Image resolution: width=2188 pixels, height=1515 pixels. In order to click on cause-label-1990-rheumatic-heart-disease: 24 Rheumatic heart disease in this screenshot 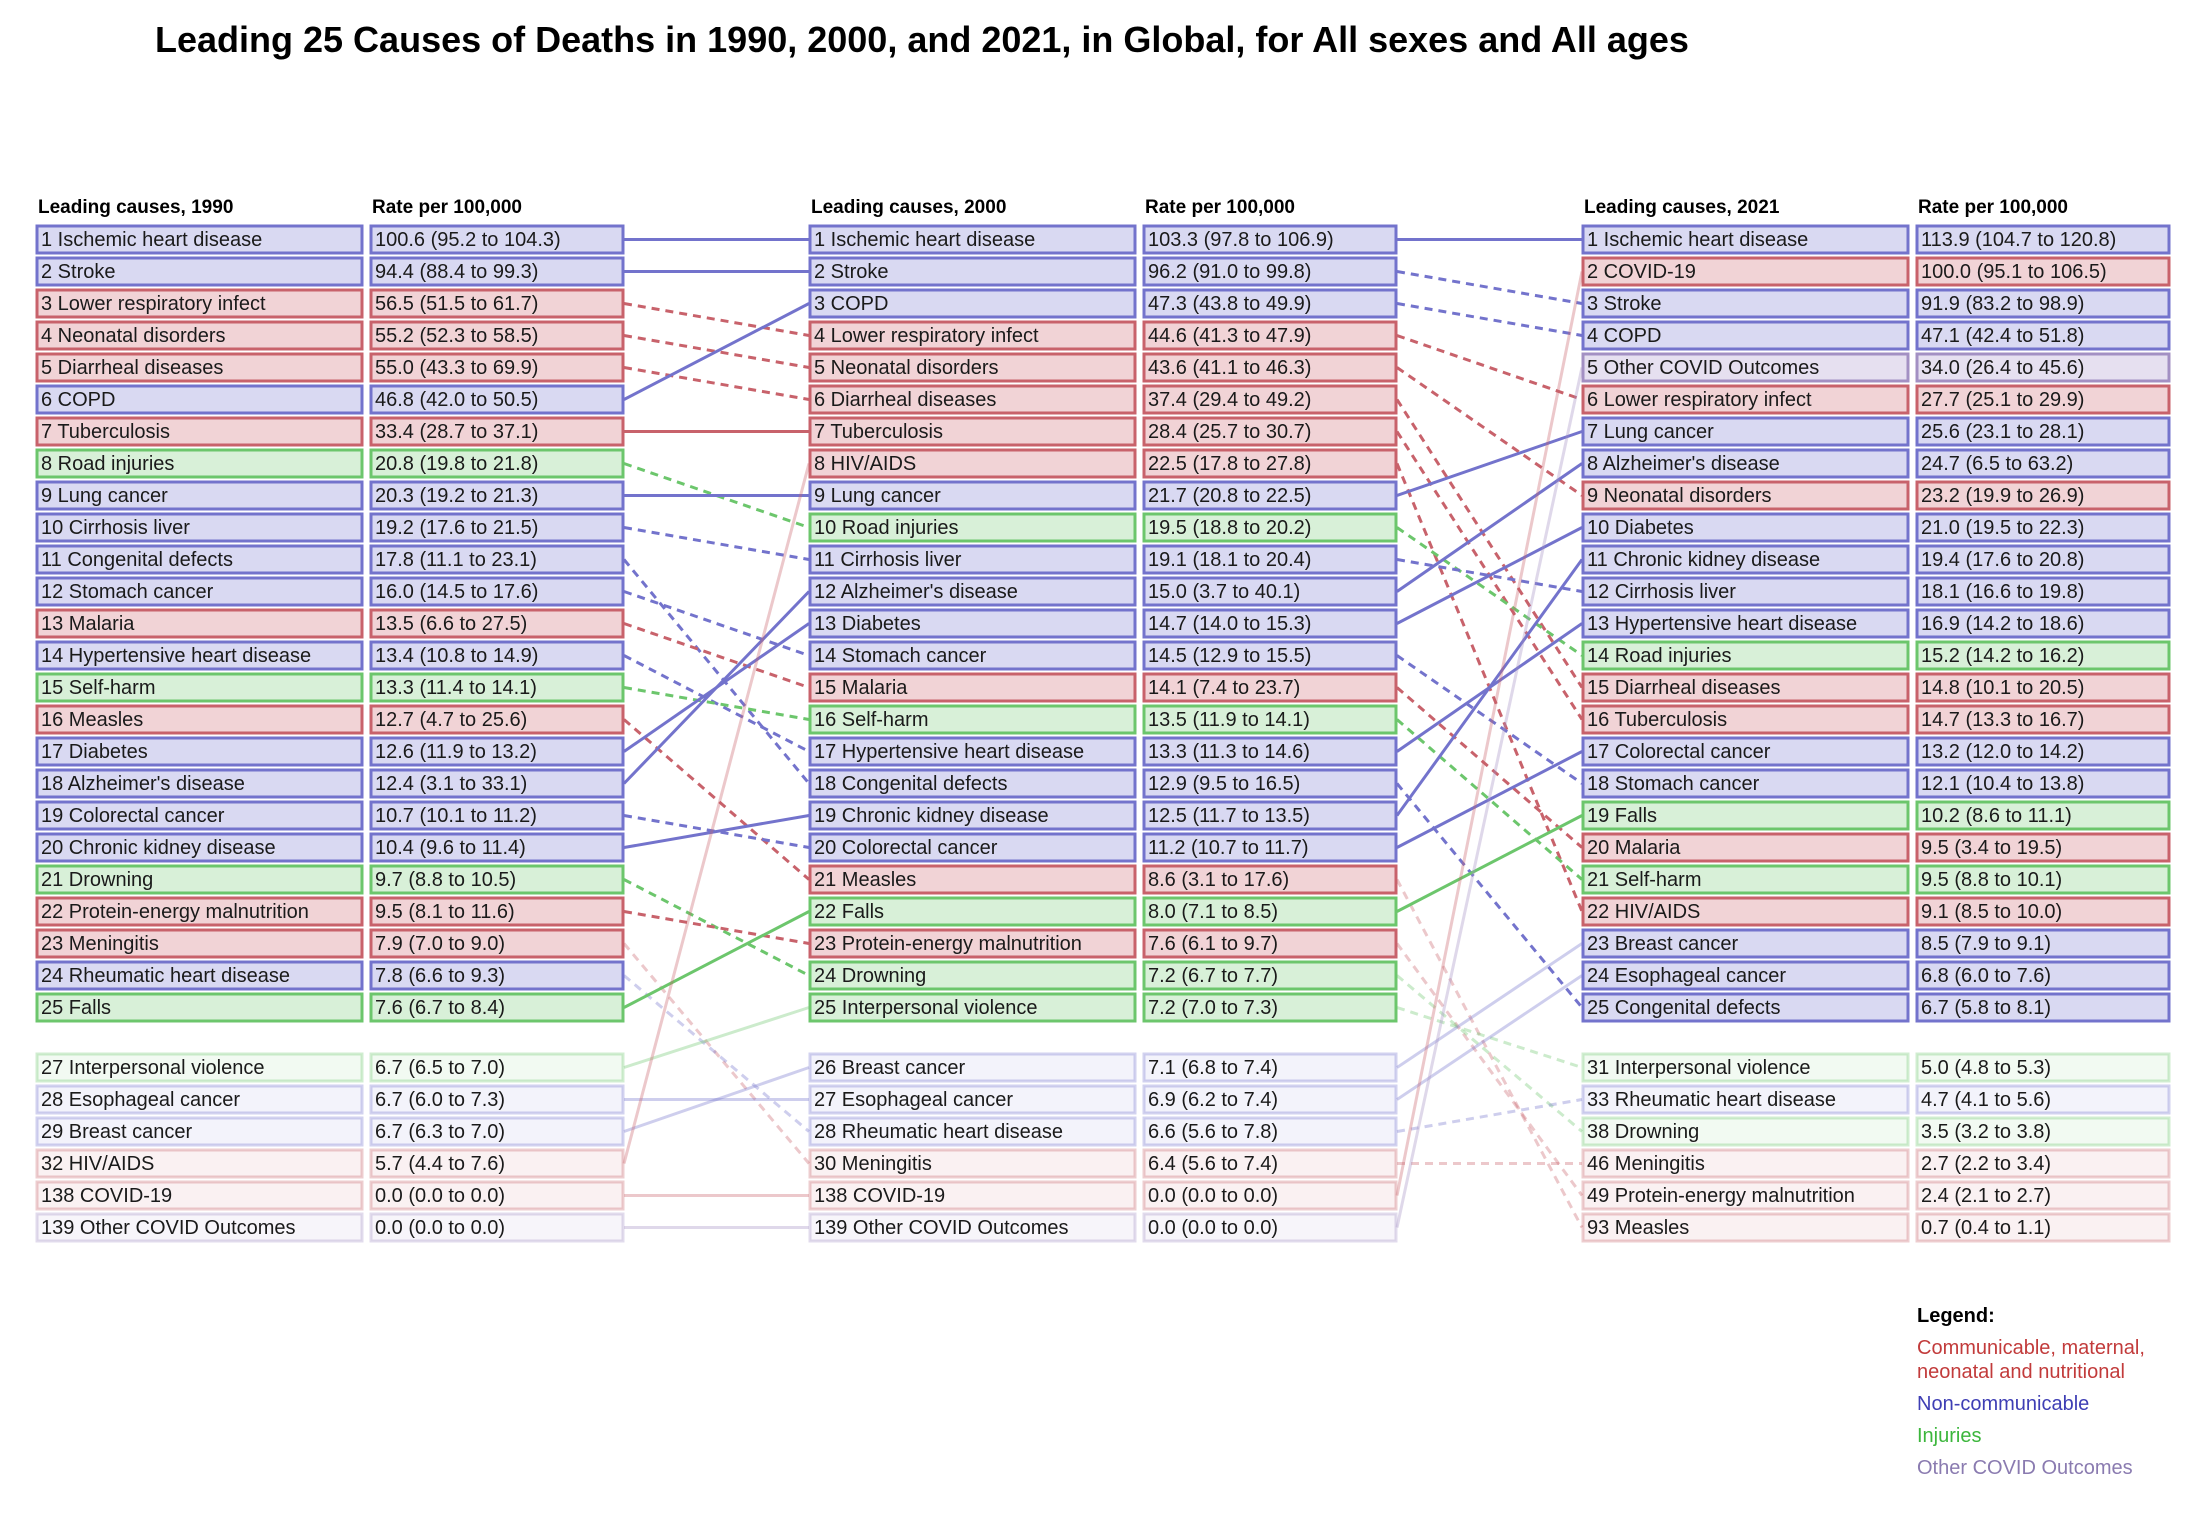, I will do `click(165, 976)`.